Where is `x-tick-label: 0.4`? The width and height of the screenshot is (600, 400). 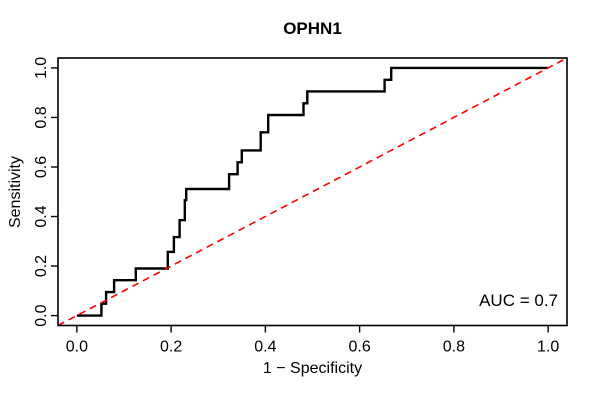 x-tick-label: 0.4 is located at coordinates (265, 347).